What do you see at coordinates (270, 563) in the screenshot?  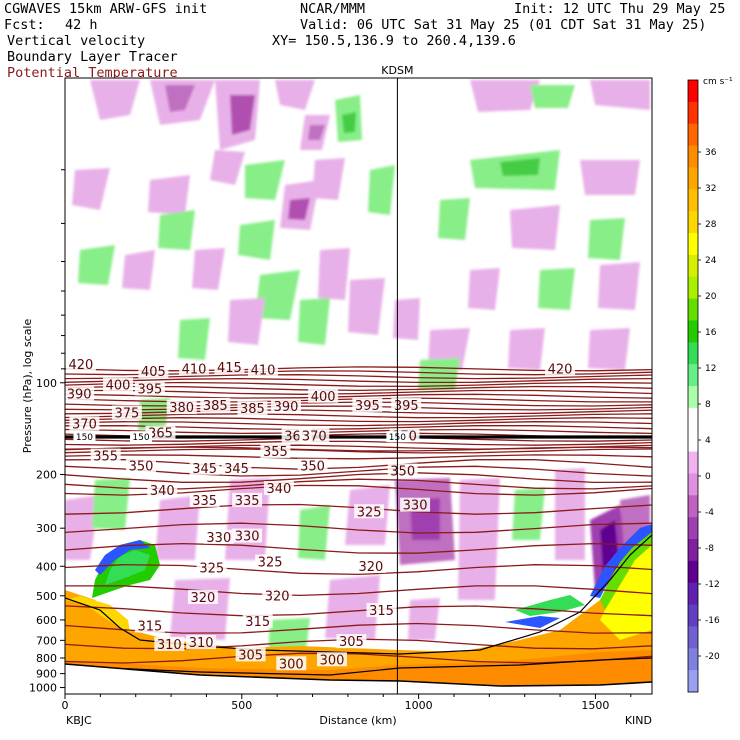 I see `theta-label: 325` at bounding box center [270, 563].